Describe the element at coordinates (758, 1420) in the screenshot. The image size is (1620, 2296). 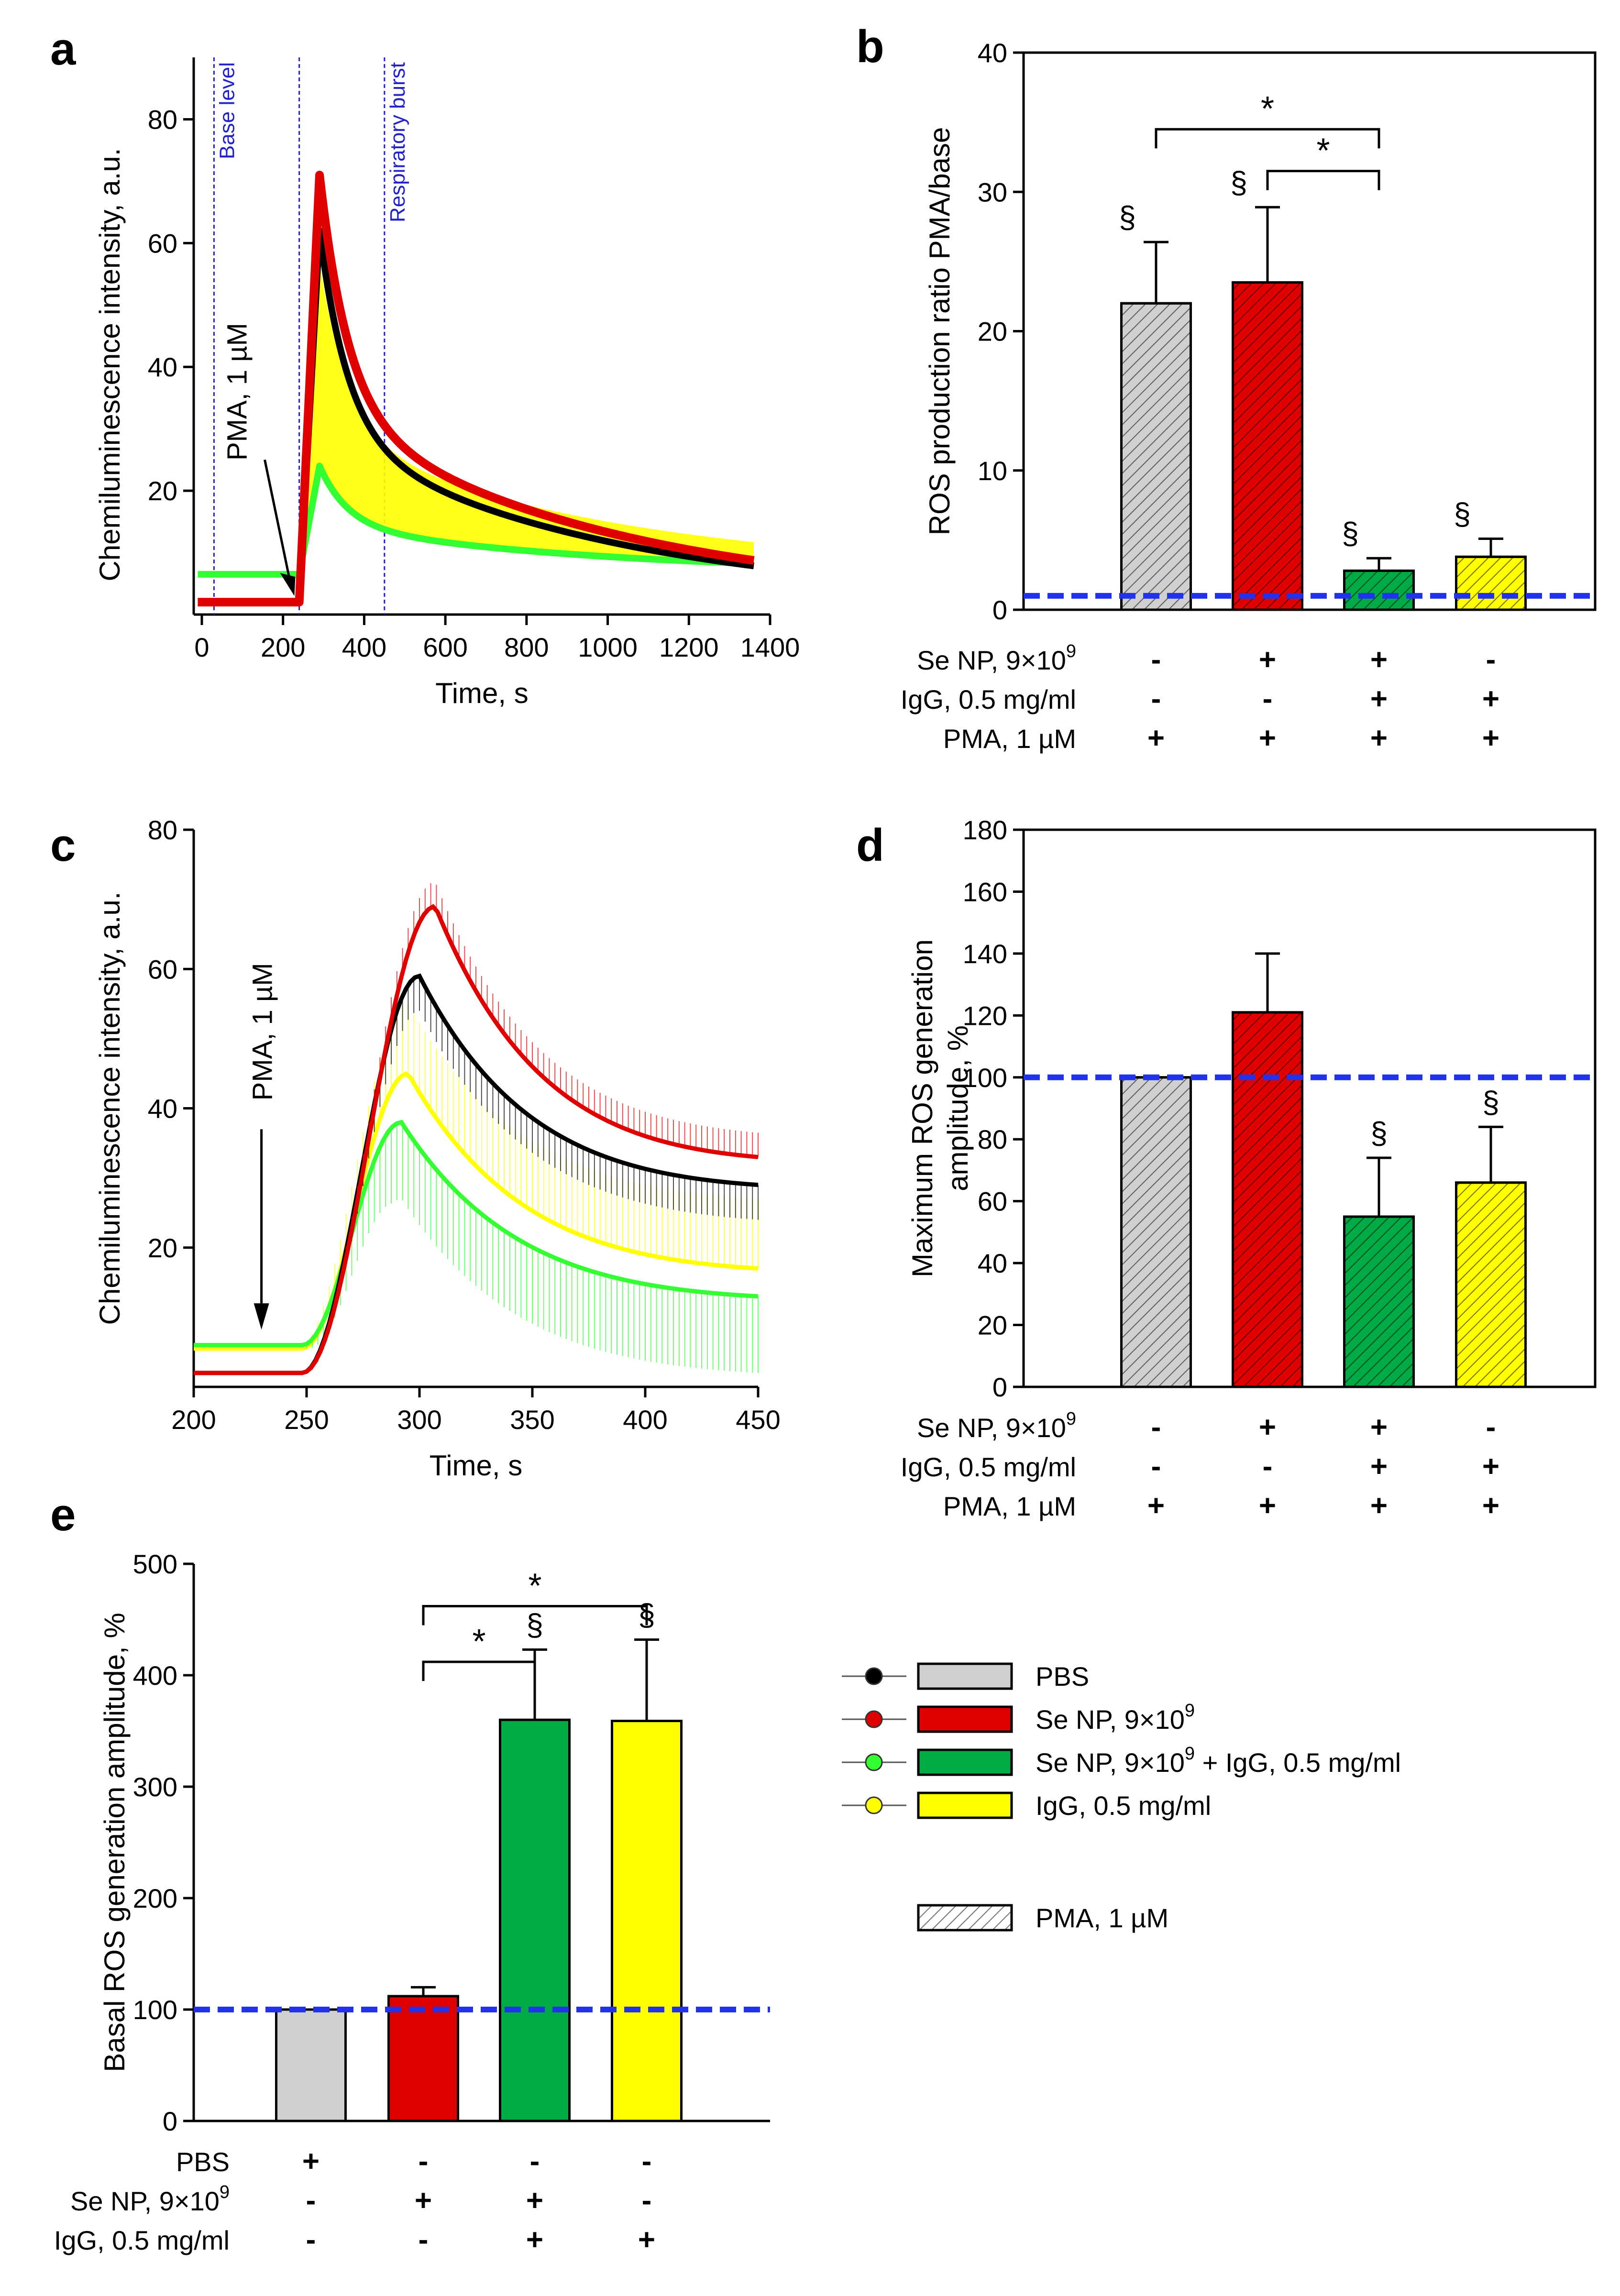
I see `x-tick-label: 450` at that location.